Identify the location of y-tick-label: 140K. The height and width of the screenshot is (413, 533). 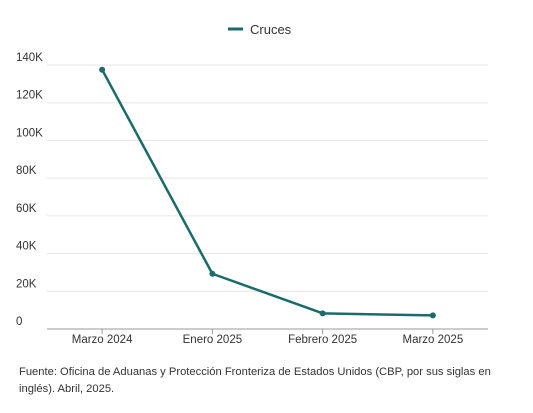
(29, 58).